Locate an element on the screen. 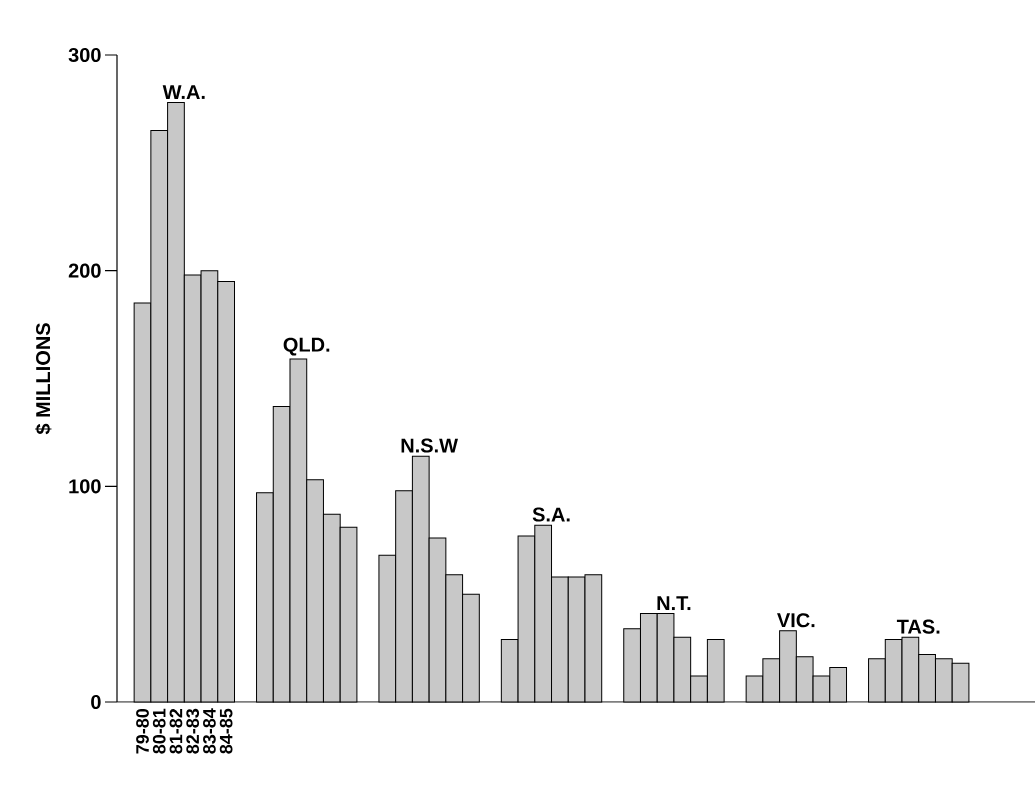 The height and width of the screenshot is (789, 1035). x-tick-label: N.S.W is located at coordinates (429, 445).